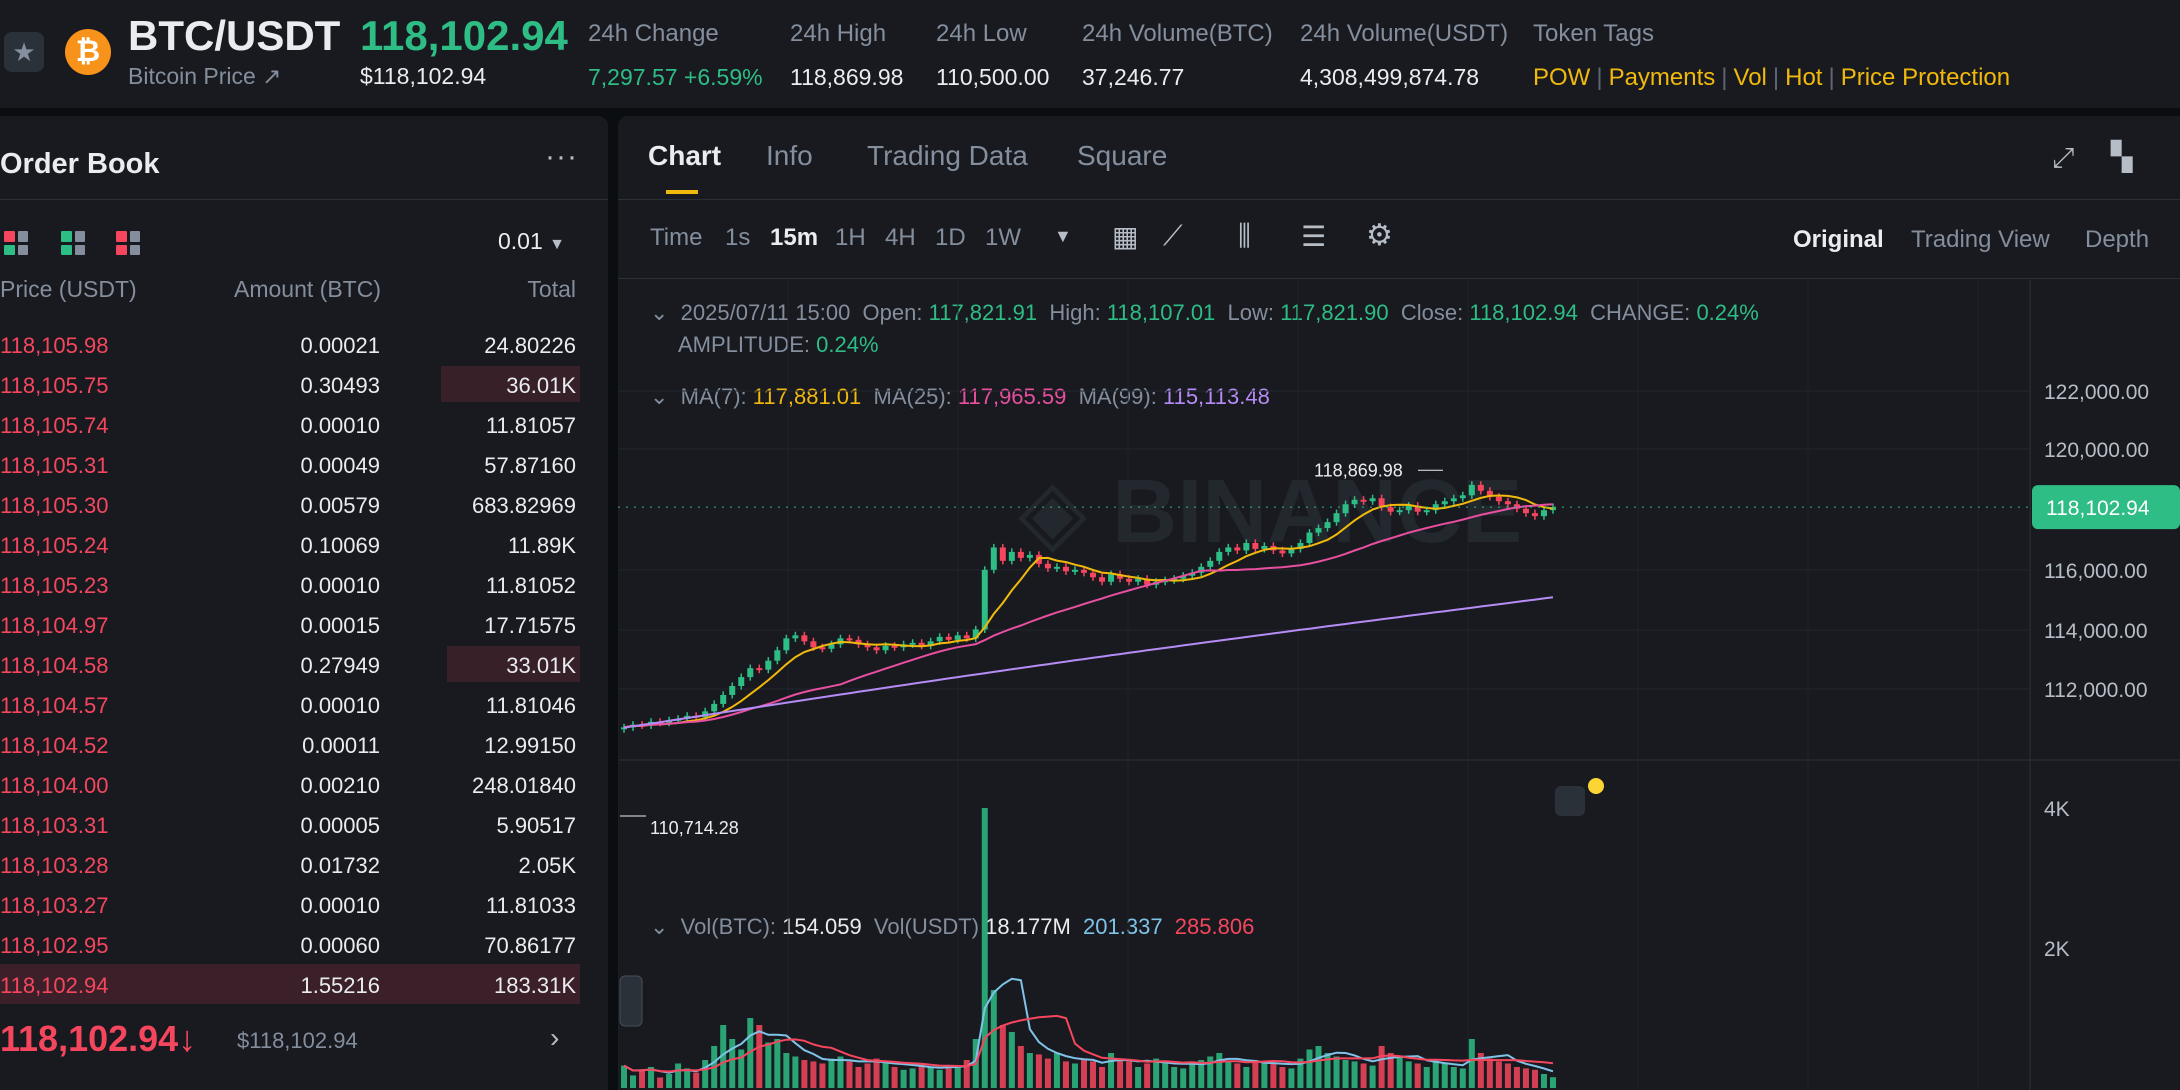 The image size is (2180, 1090). I want to click on ellipsis-icon: ···, so click(561, 156).